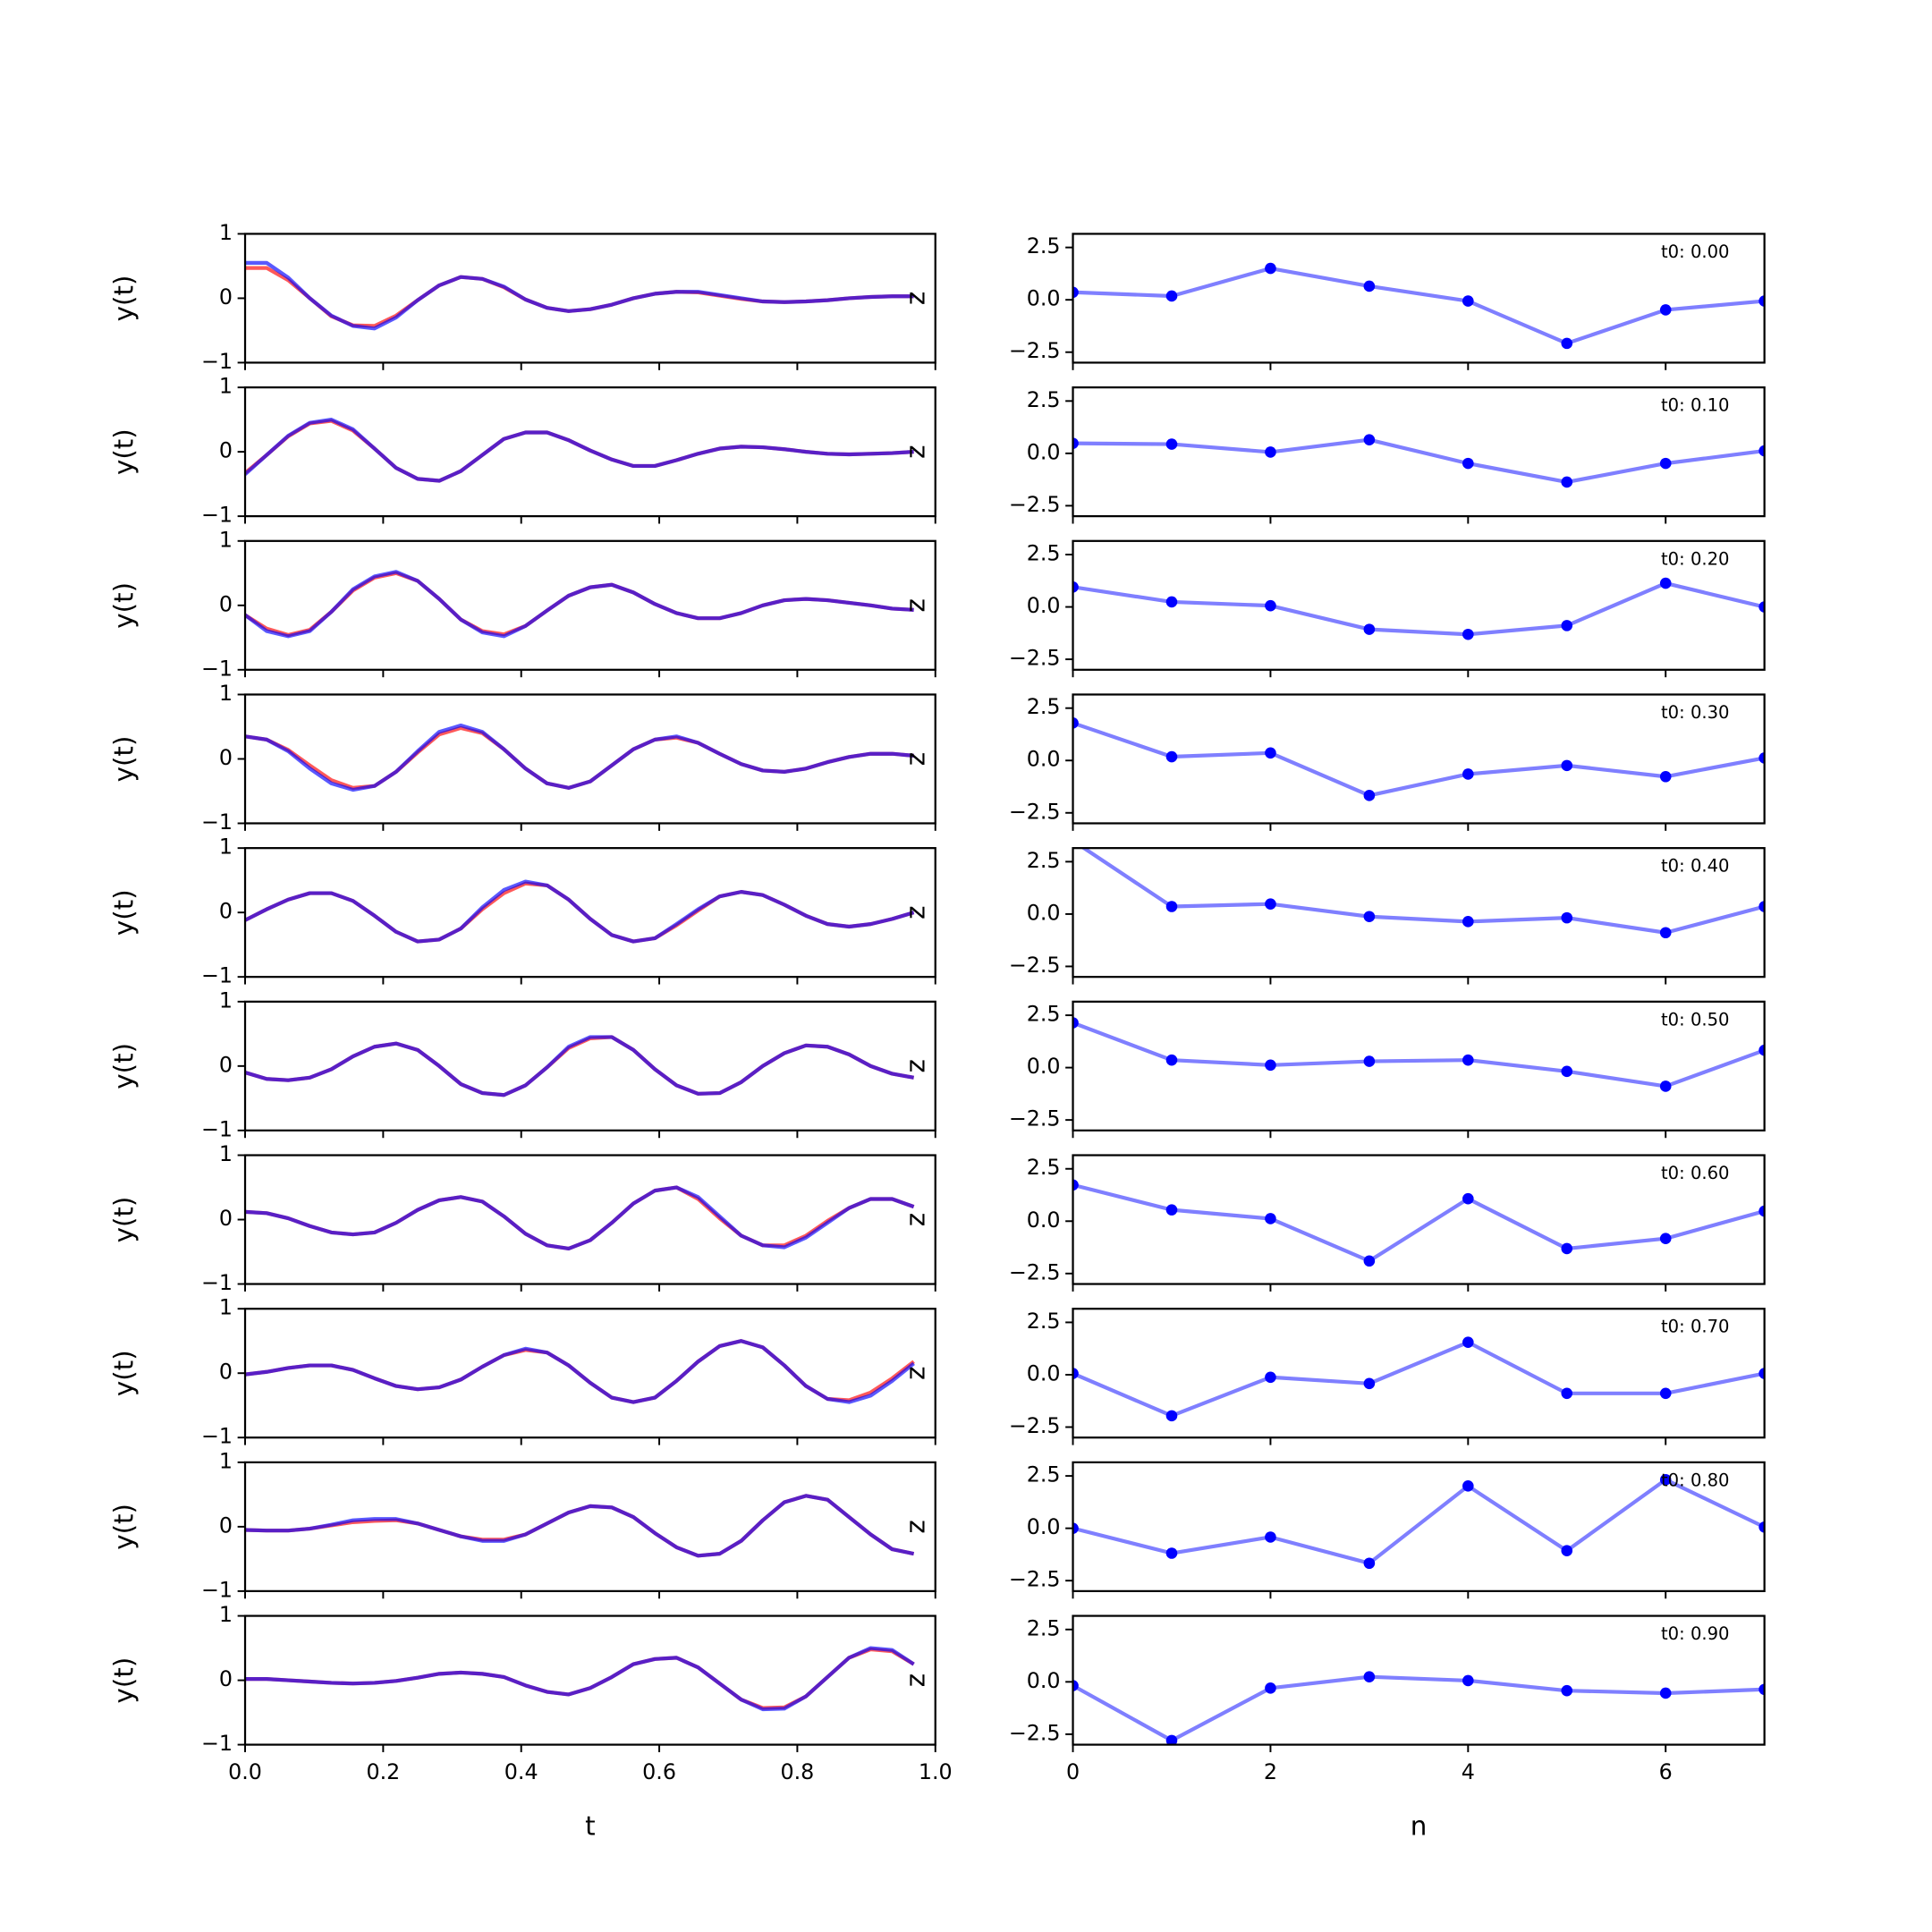 The image size is (1932, 1932). Describe the element at coordinates (590, 1825) in the screenshot. I see `x-axis-label: t` at that location.